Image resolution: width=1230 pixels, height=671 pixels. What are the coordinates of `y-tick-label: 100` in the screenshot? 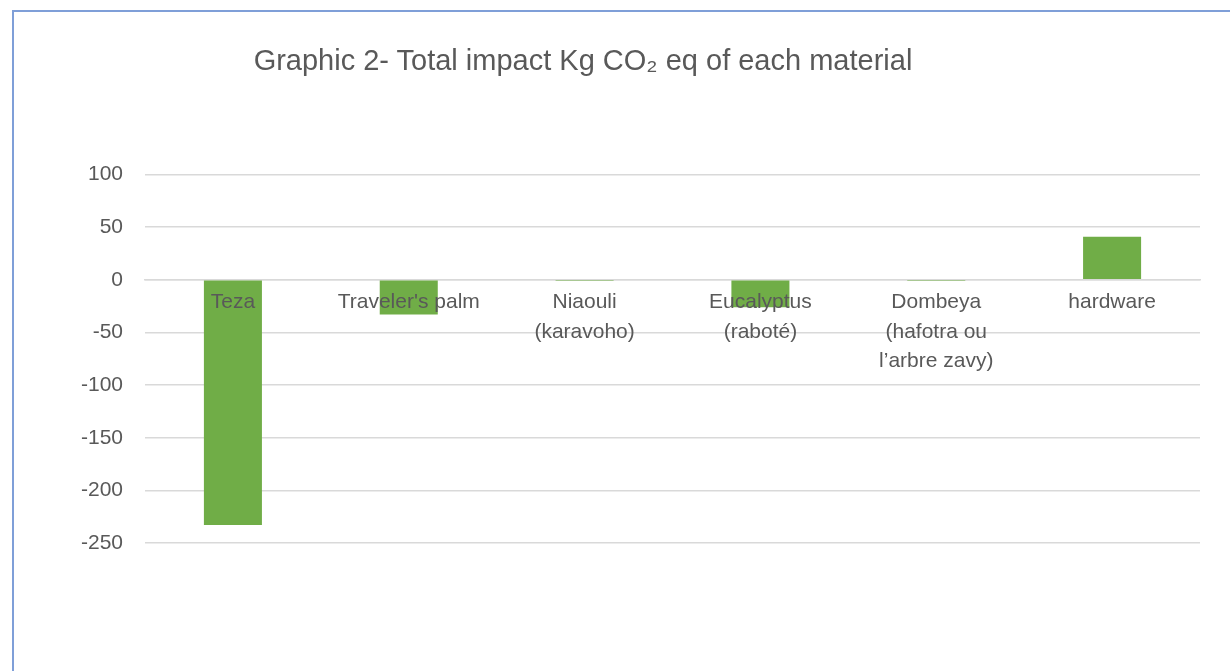 It's located at (105, 173).